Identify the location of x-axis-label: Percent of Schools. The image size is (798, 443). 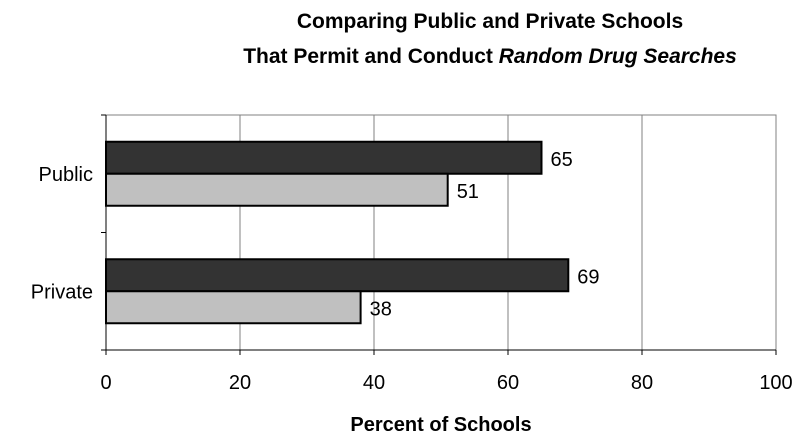
(440, 425).